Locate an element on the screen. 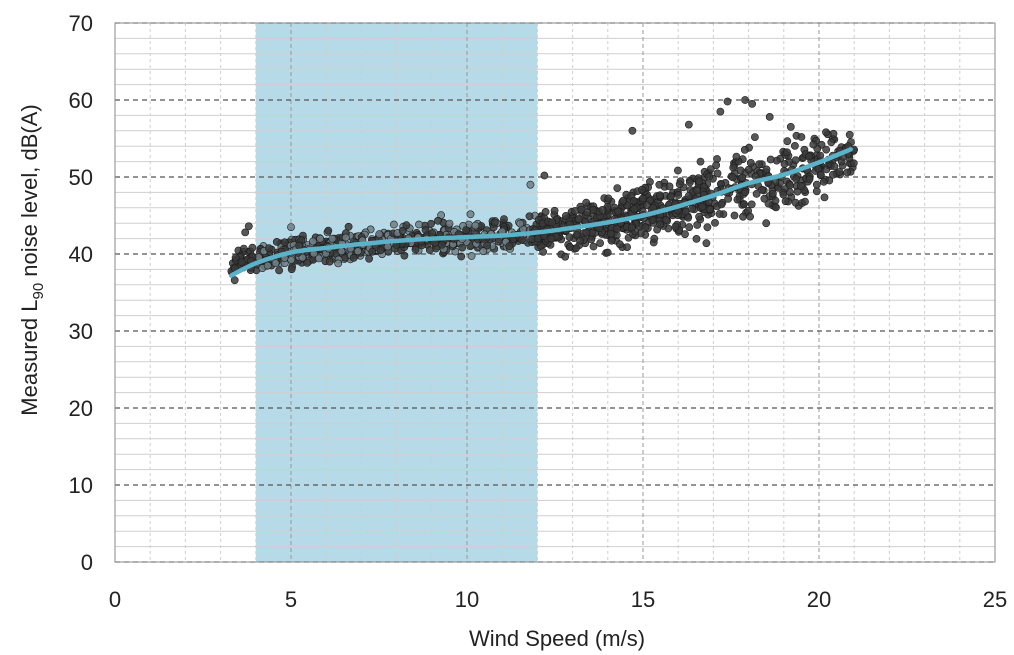  x-axis-title: Wind Speed (m/s) is located at coordinates (557, 638).